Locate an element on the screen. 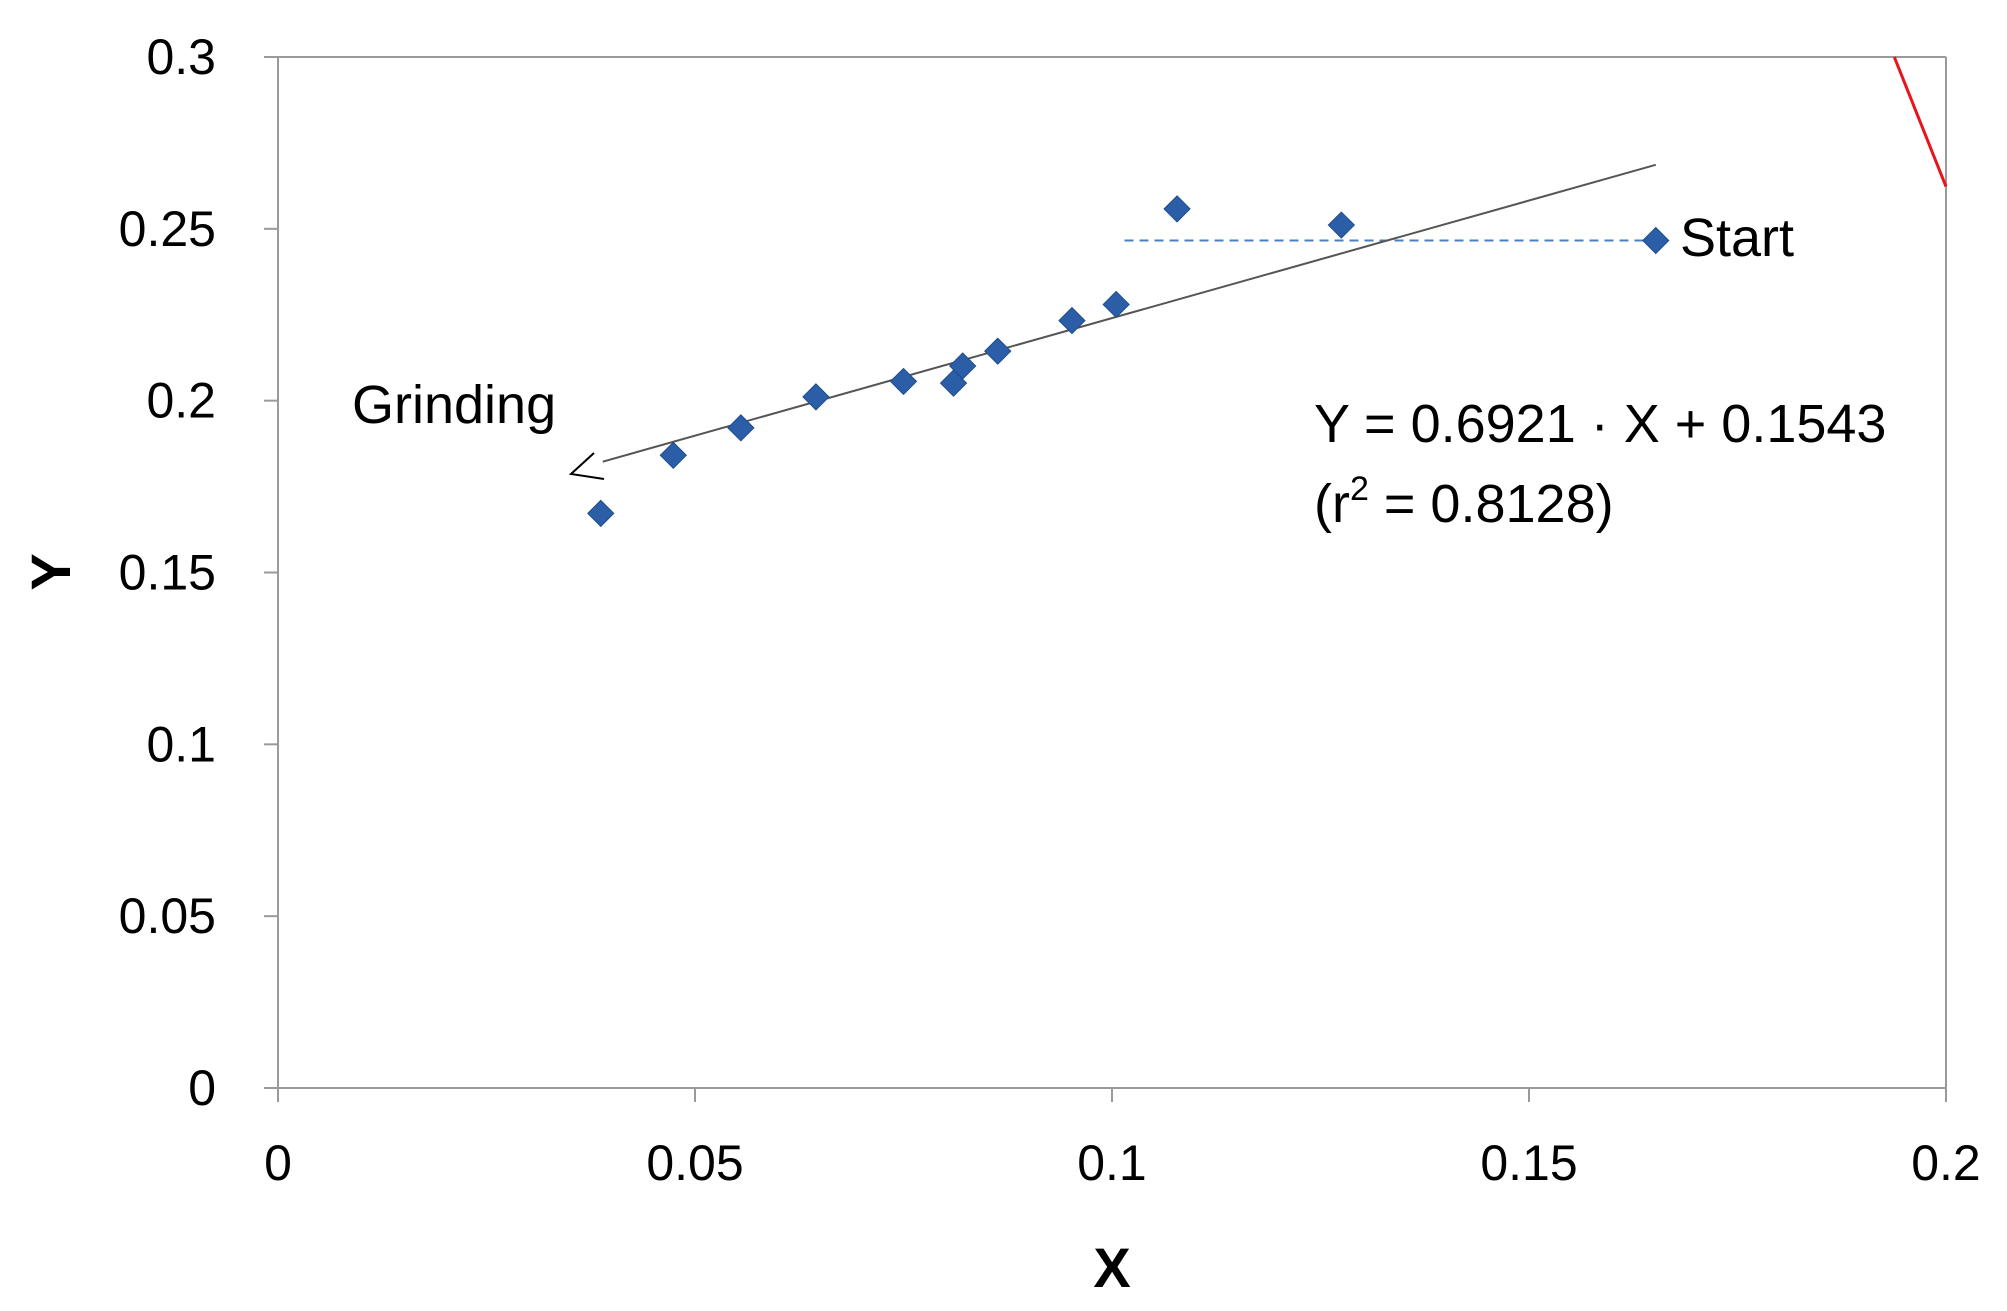 The width and height of the screenshot is (2007, 1311). y-tick-label: 0.2 is located at coordinates (181, 401).